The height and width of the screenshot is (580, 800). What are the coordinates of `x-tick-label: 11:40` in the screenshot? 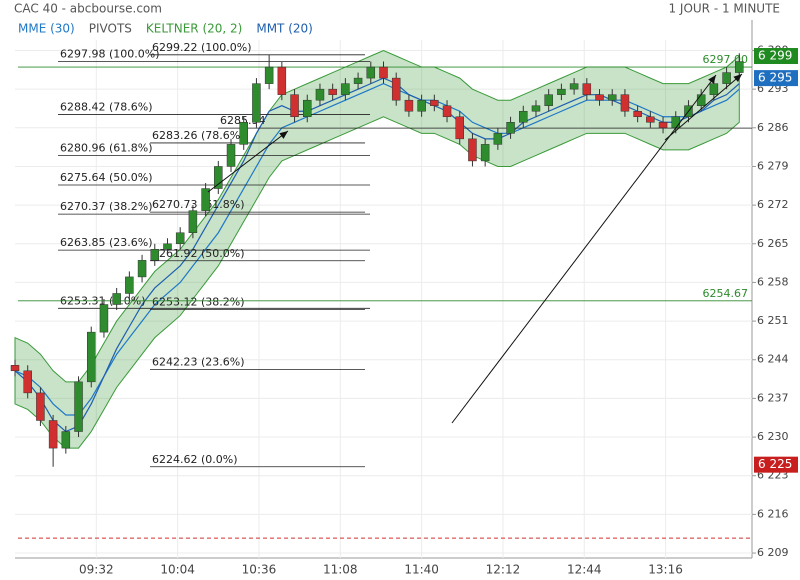 It's located at (421, 570).